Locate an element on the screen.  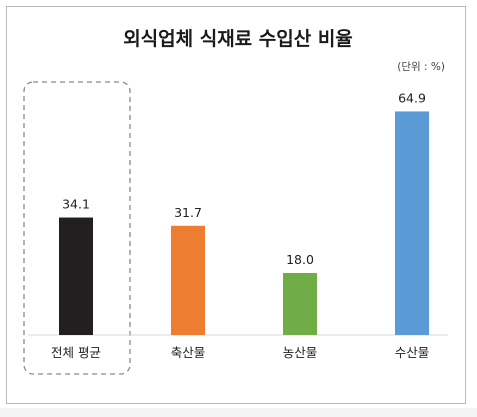
value-label-4: 64.9 is located at coordinates (412, 97).